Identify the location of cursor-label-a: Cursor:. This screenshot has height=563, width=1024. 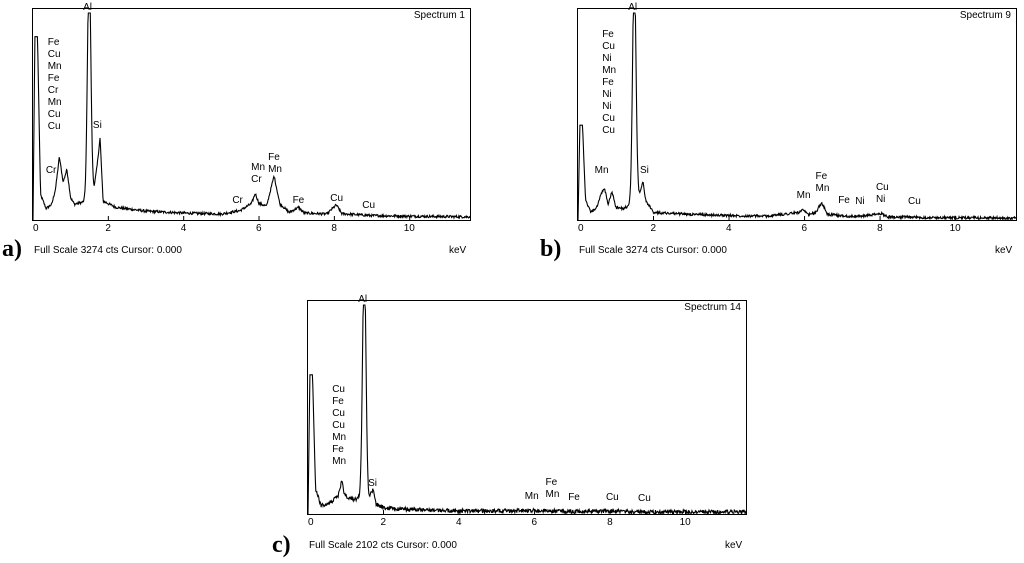
(138, 250).